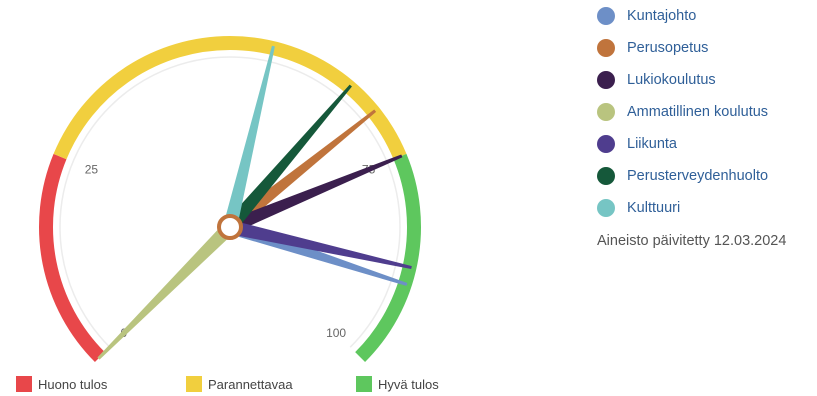 Image resolution: width=817 pixels, height=396 pixels. I want to click on gauge-pivot, so click(230, 227).